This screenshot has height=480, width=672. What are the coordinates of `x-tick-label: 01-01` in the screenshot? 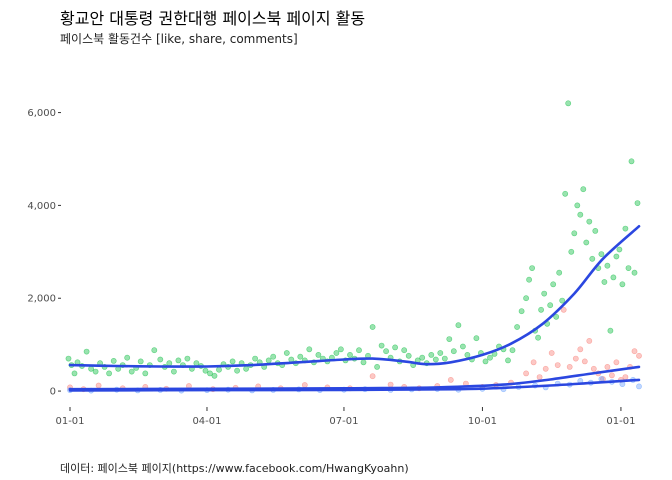 It's located at (620, 421).